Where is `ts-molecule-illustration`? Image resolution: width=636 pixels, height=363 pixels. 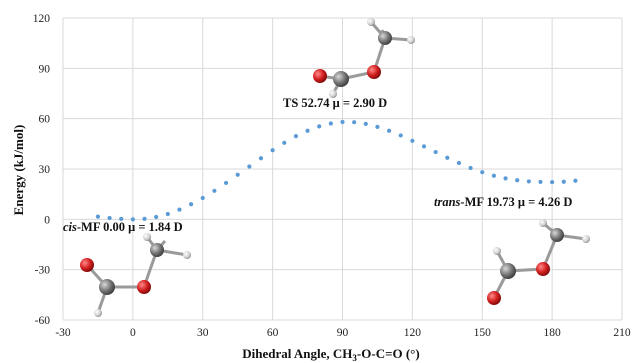
ts-molecule-illustration is located at coordinates (364, 58).